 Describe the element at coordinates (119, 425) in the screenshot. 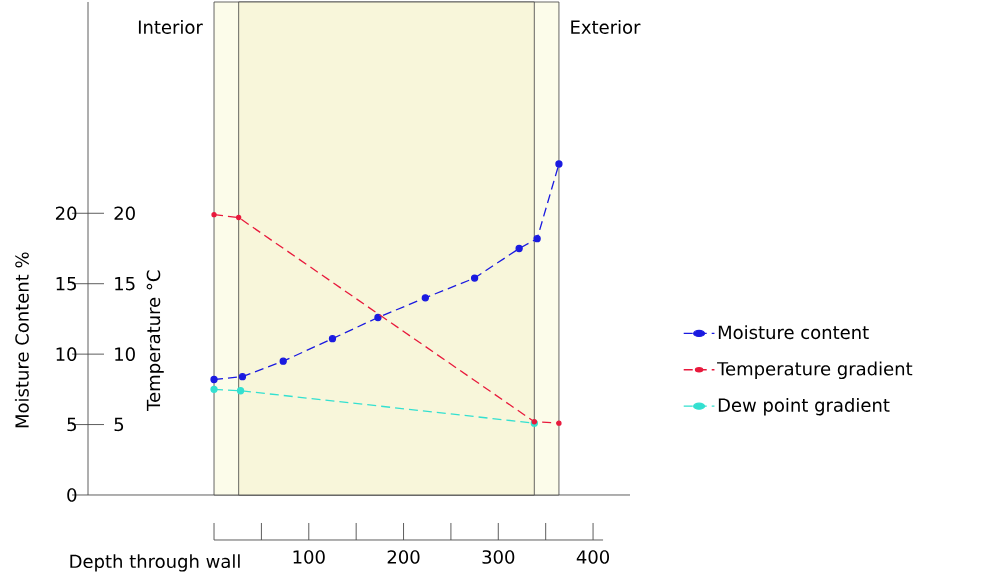

I see `y2-tick-label: 5` at that location.